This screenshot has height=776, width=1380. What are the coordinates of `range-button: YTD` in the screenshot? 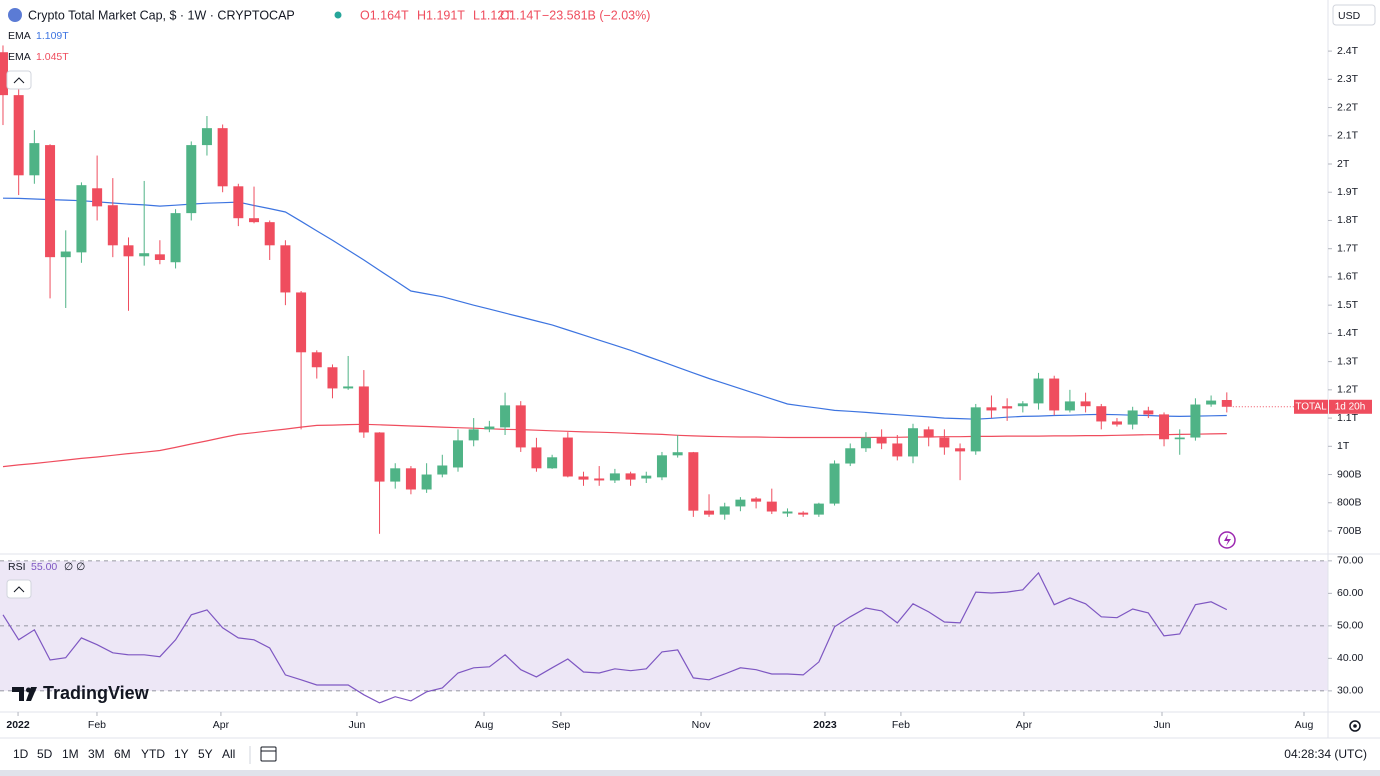 It's located at (153, 754).